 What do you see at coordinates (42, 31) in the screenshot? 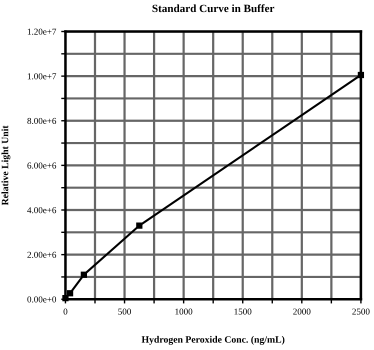
I see `y-tick-label: 1.20e+7` at bounding box center [42, 31].